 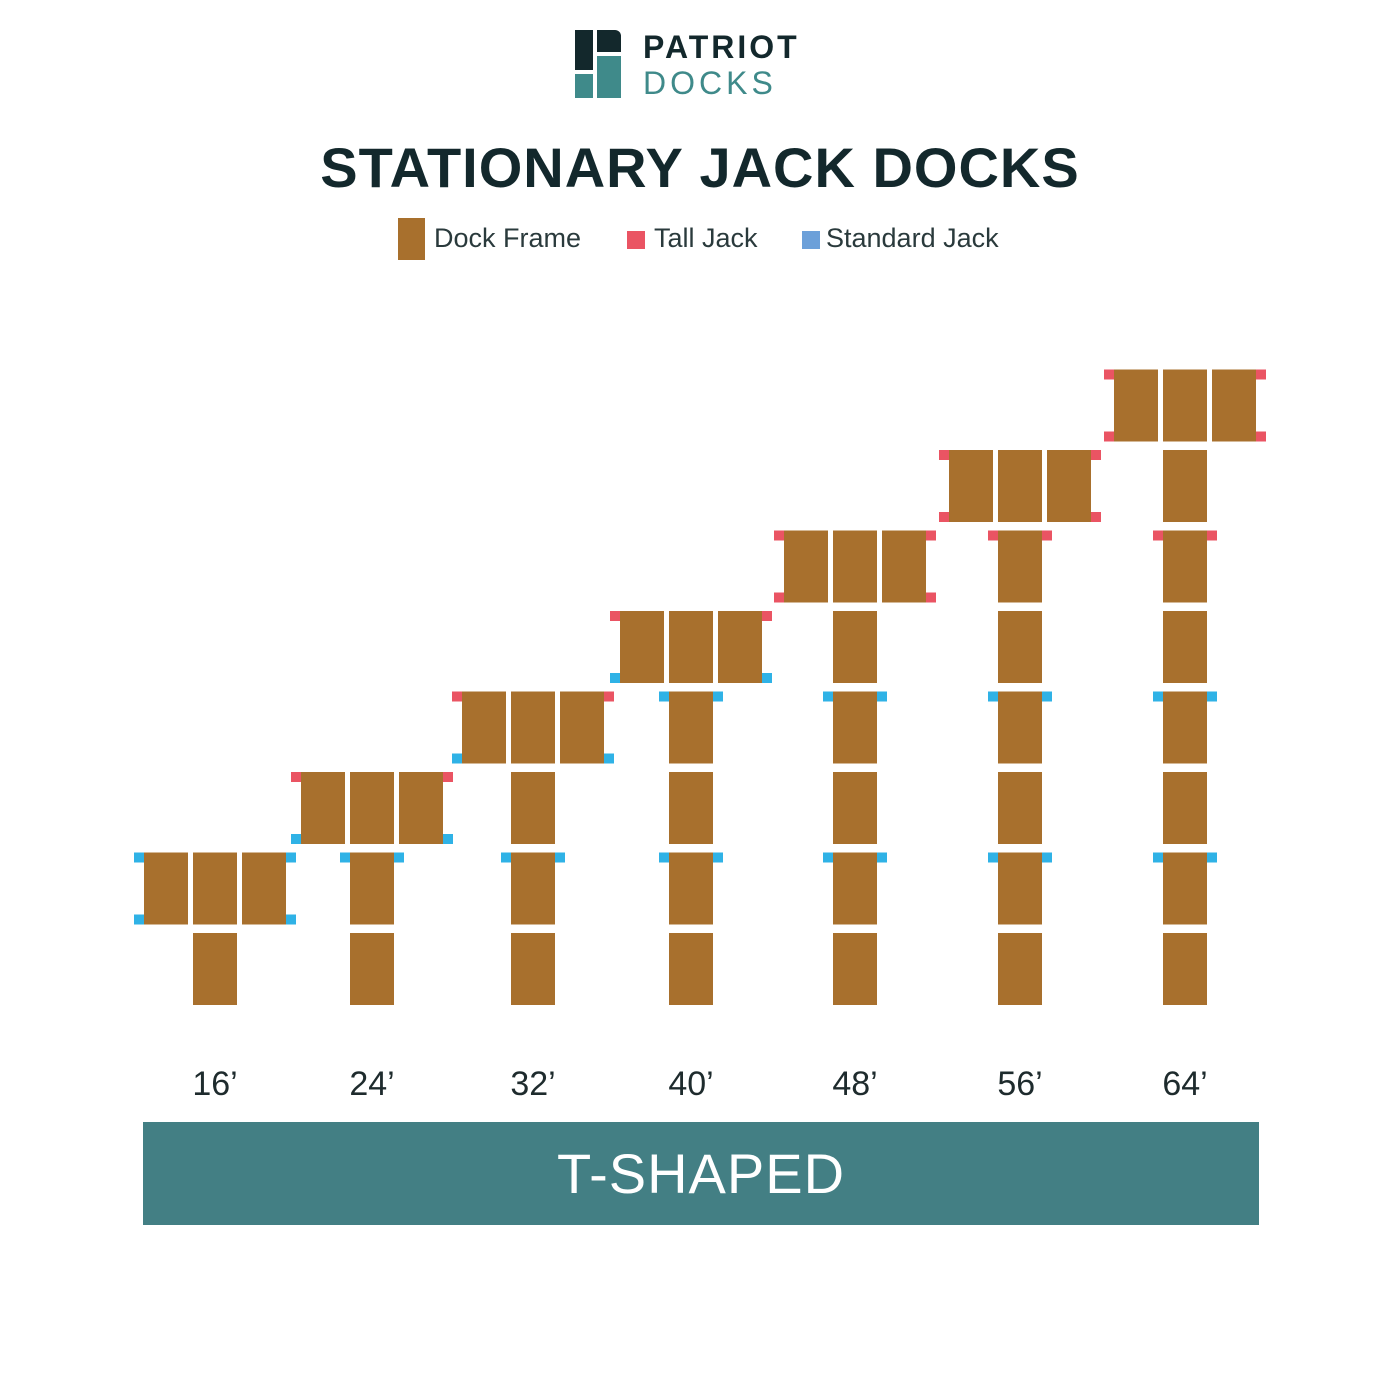 What do you see at coordinates (371, 1084) in the screenshot?
I see `length-label: 24’` at bounding box center [371, 1084].